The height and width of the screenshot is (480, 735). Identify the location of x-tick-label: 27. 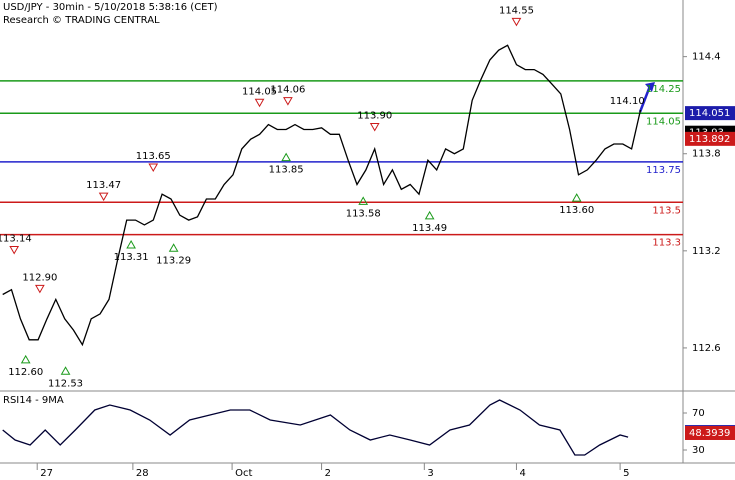
(46, 473).